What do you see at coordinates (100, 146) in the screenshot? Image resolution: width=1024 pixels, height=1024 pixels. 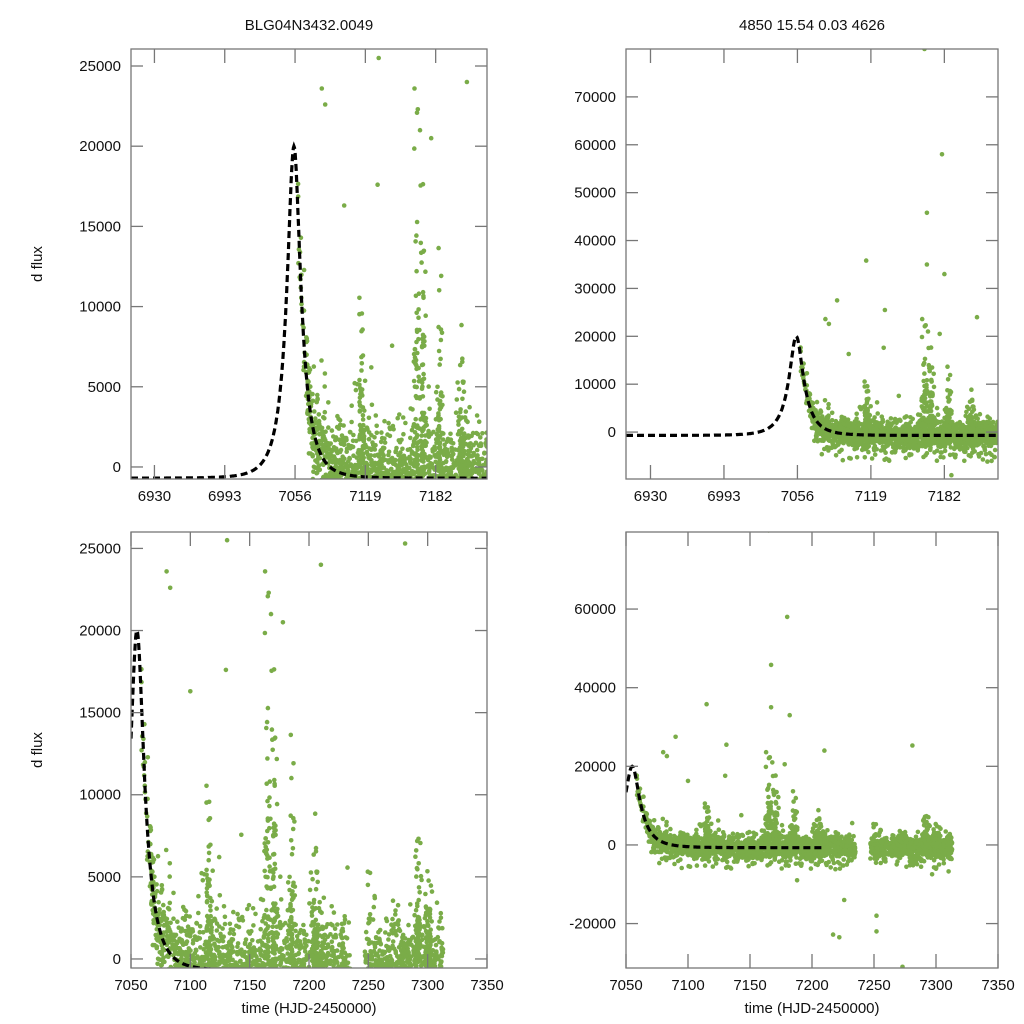 I see `y-tick-label: 20000` at bounding box center [100, 146].